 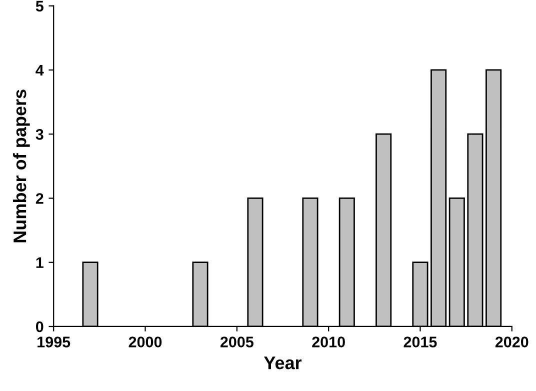 I want to click on y-tick-label: 2, so click(x=40, y=198).